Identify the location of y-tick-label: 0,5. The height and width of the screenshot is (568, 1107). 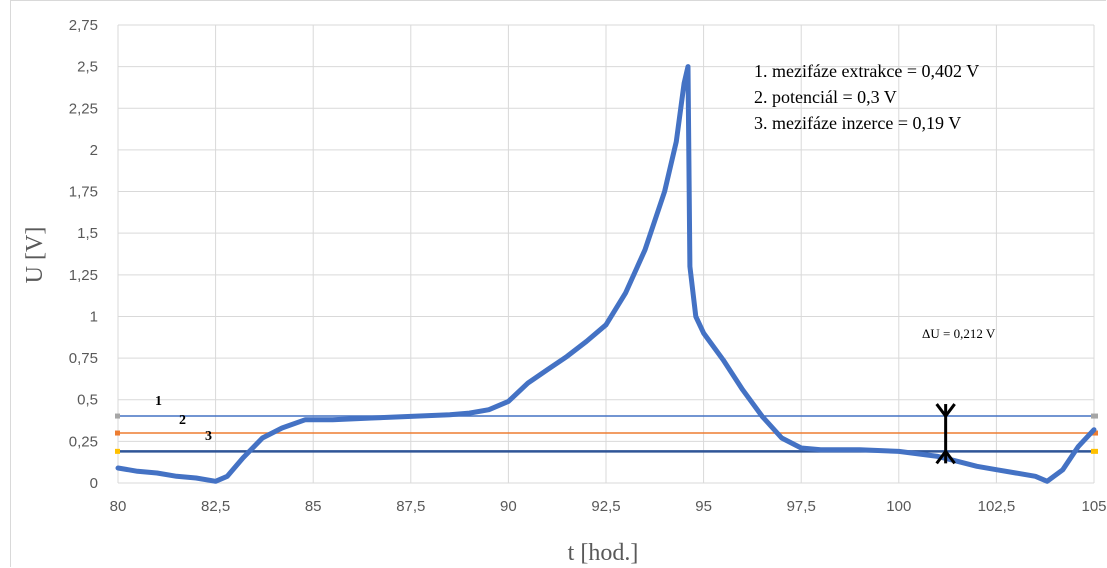
(87, 400).